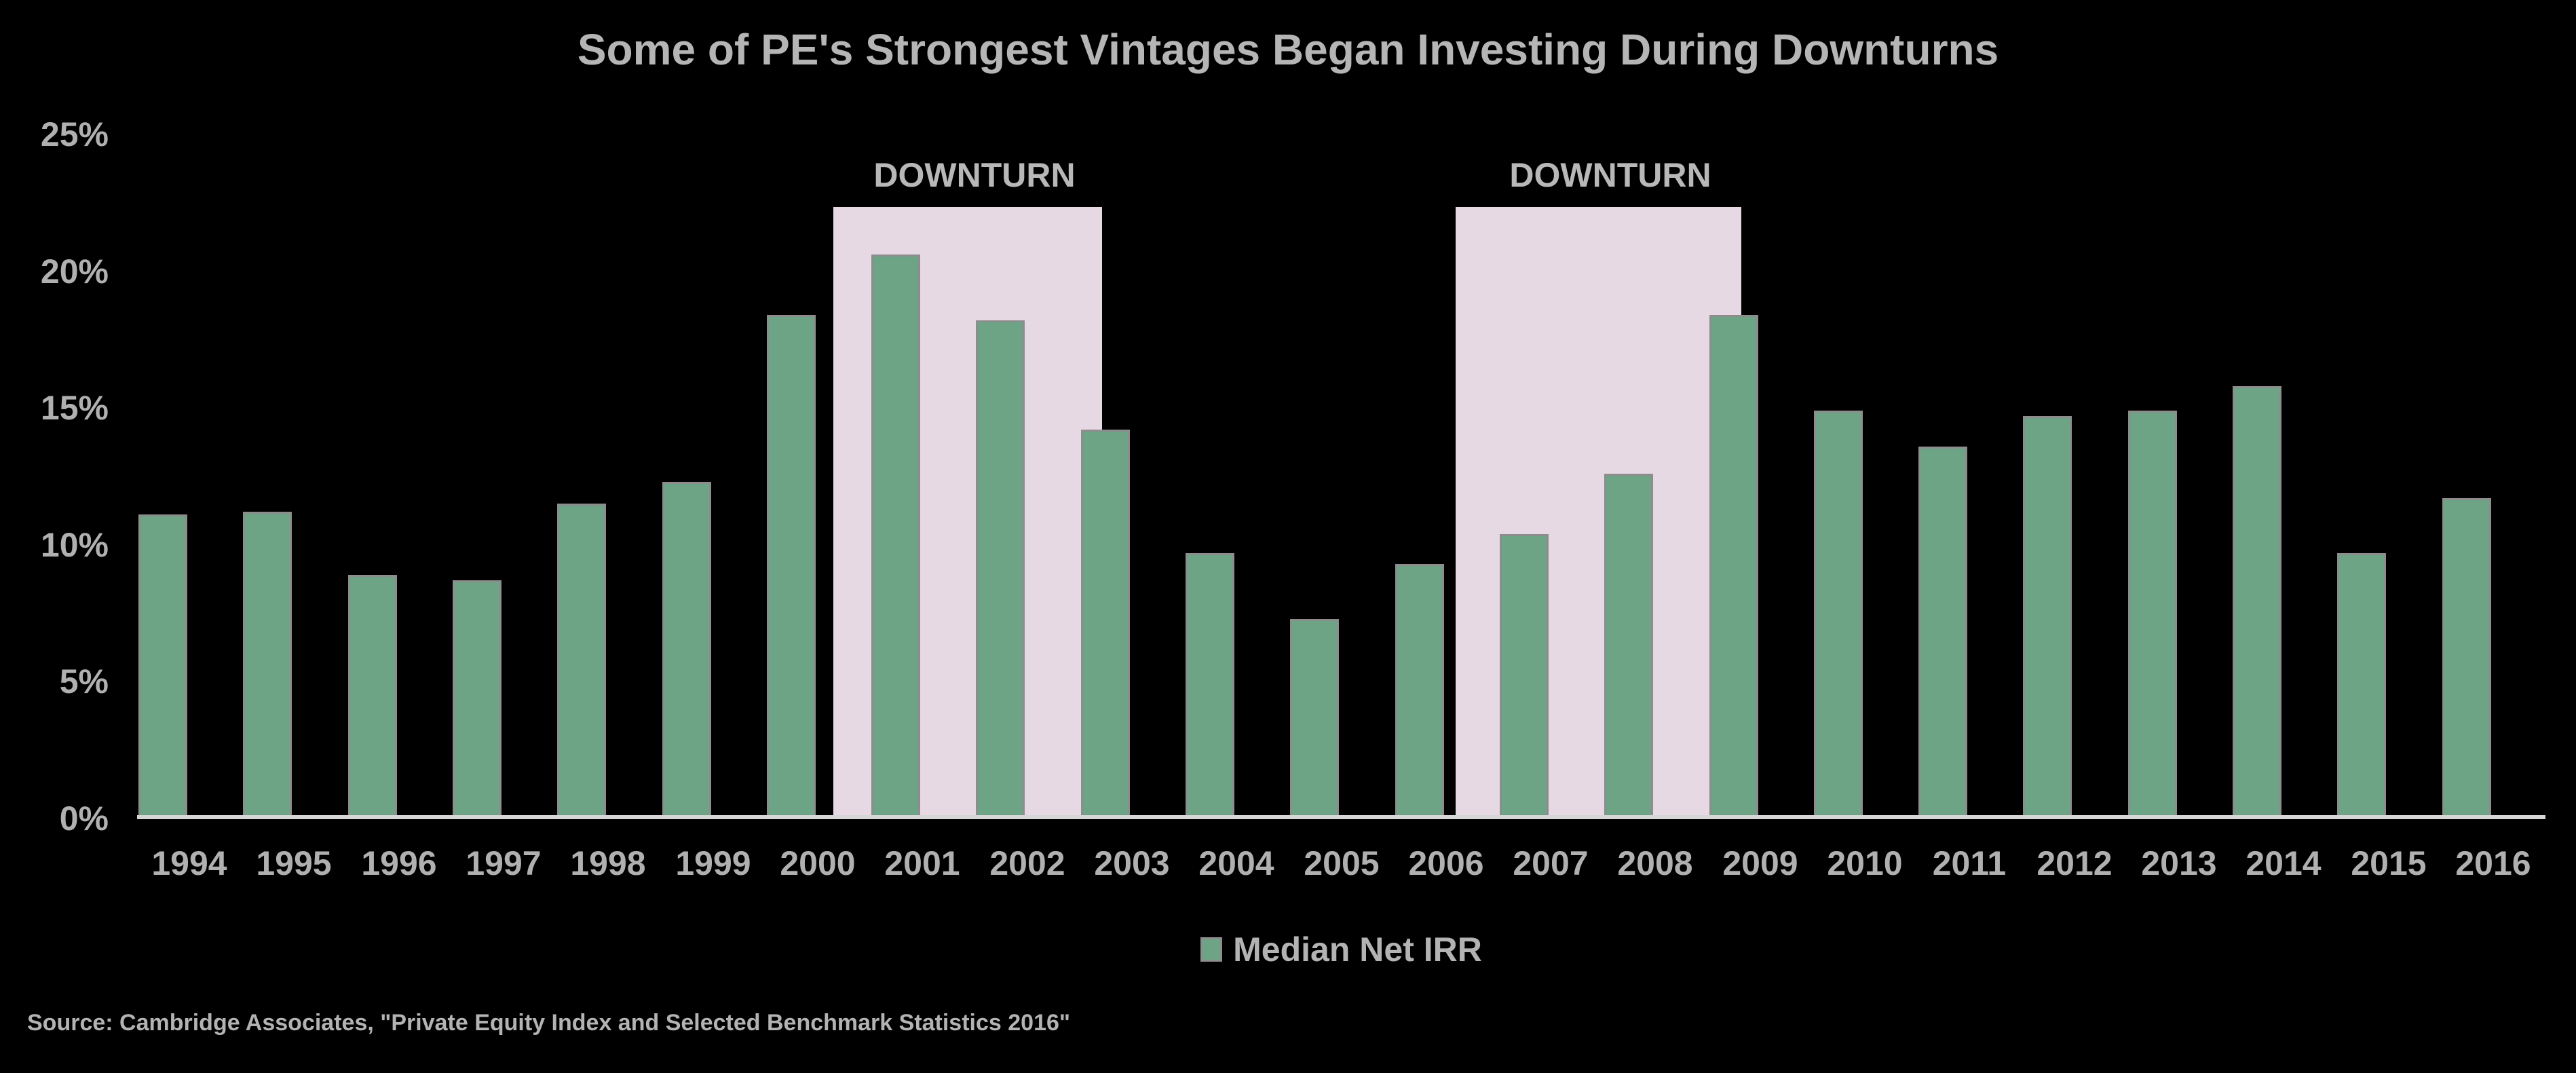 The width and height of the screenshot is (2576, 1073). Describe the element at coordinates (477, 699) in the screenshot. I see `bar-1997` at that location.